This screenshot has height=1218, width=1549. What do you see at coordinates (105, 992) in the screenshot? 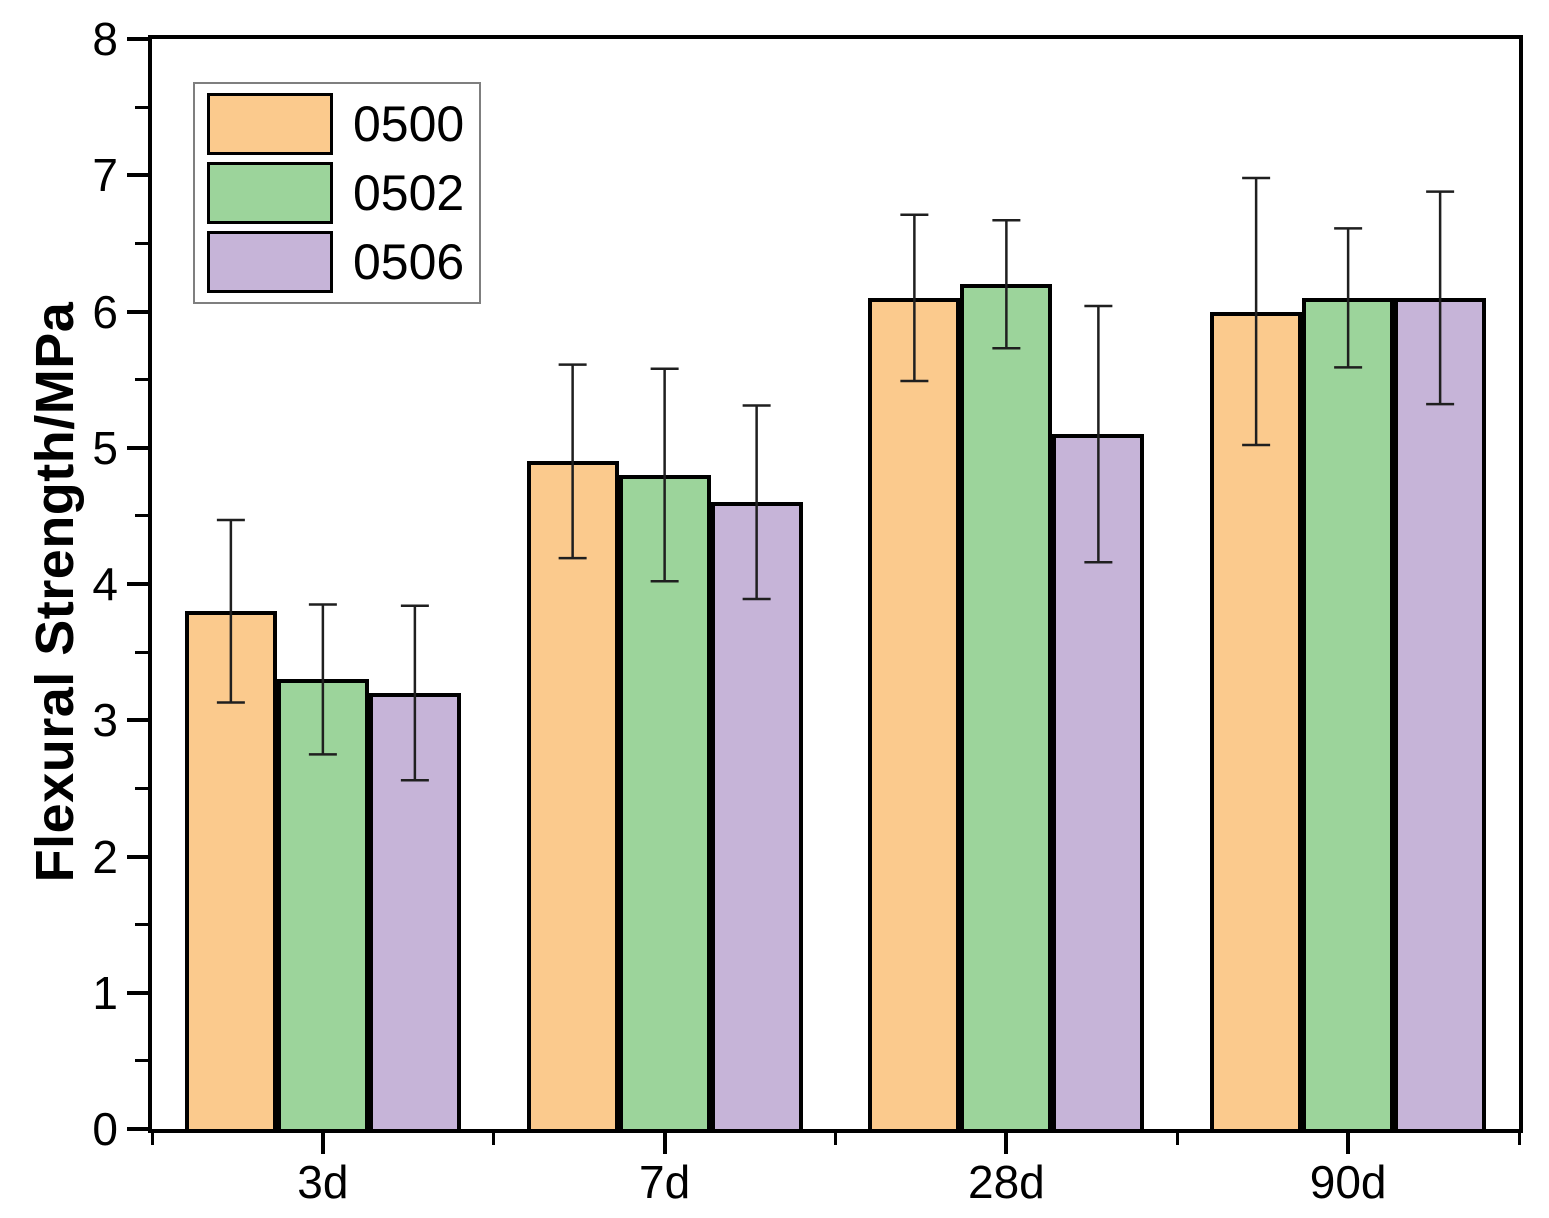
I see `y-tick-label: 1` at bounding box center [105, 992].